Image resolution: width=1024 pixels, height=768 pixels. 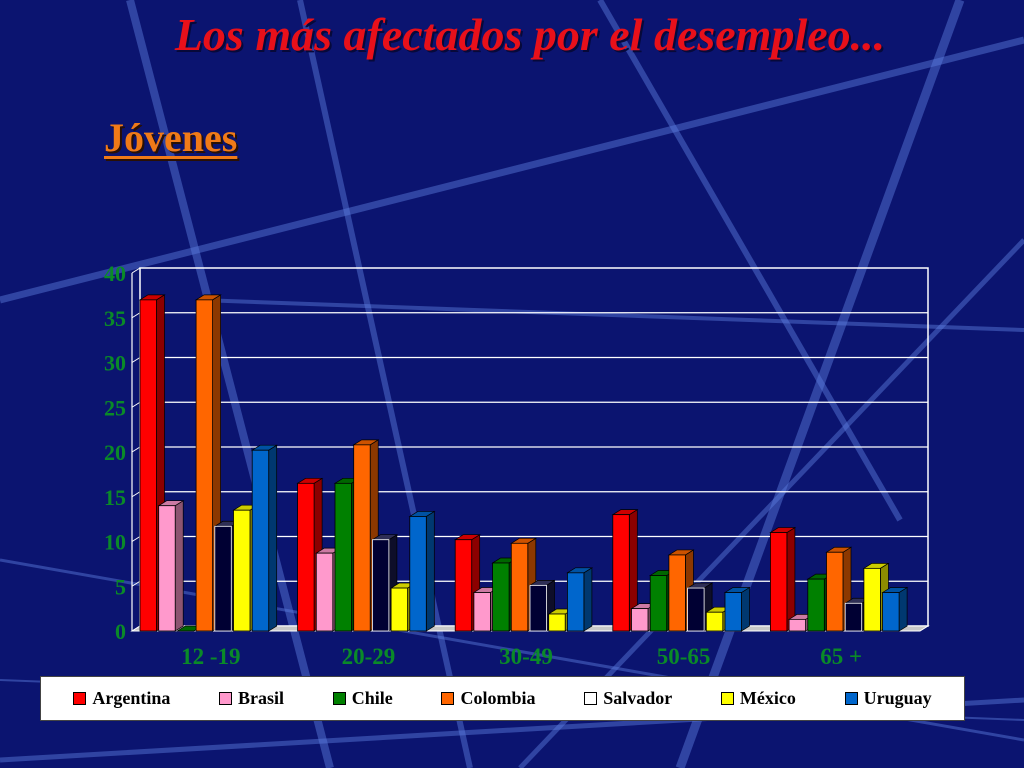 I want to click on legend-item-salvador: Salvador, so click(x=628, y=698).